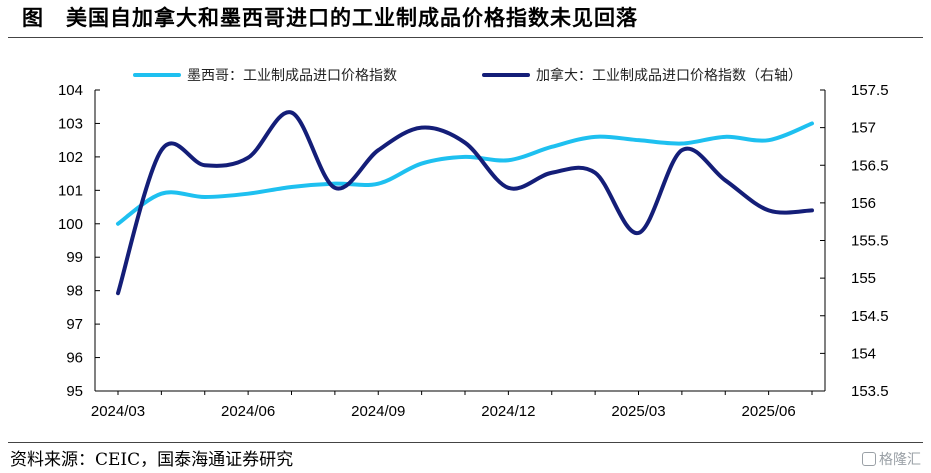 This screenshot has height=473, width=931. I want to click on left-tick-label: 97, so click(74, 324).